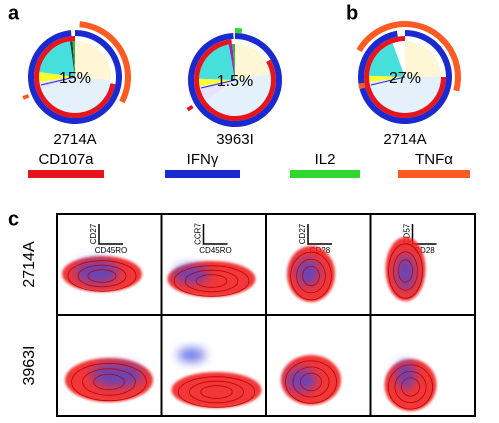 This screenshot has width=499, height=423. Describe the element at coordinates (29, 264) in the screenshot. I see `row-label: 2714A` at that location.